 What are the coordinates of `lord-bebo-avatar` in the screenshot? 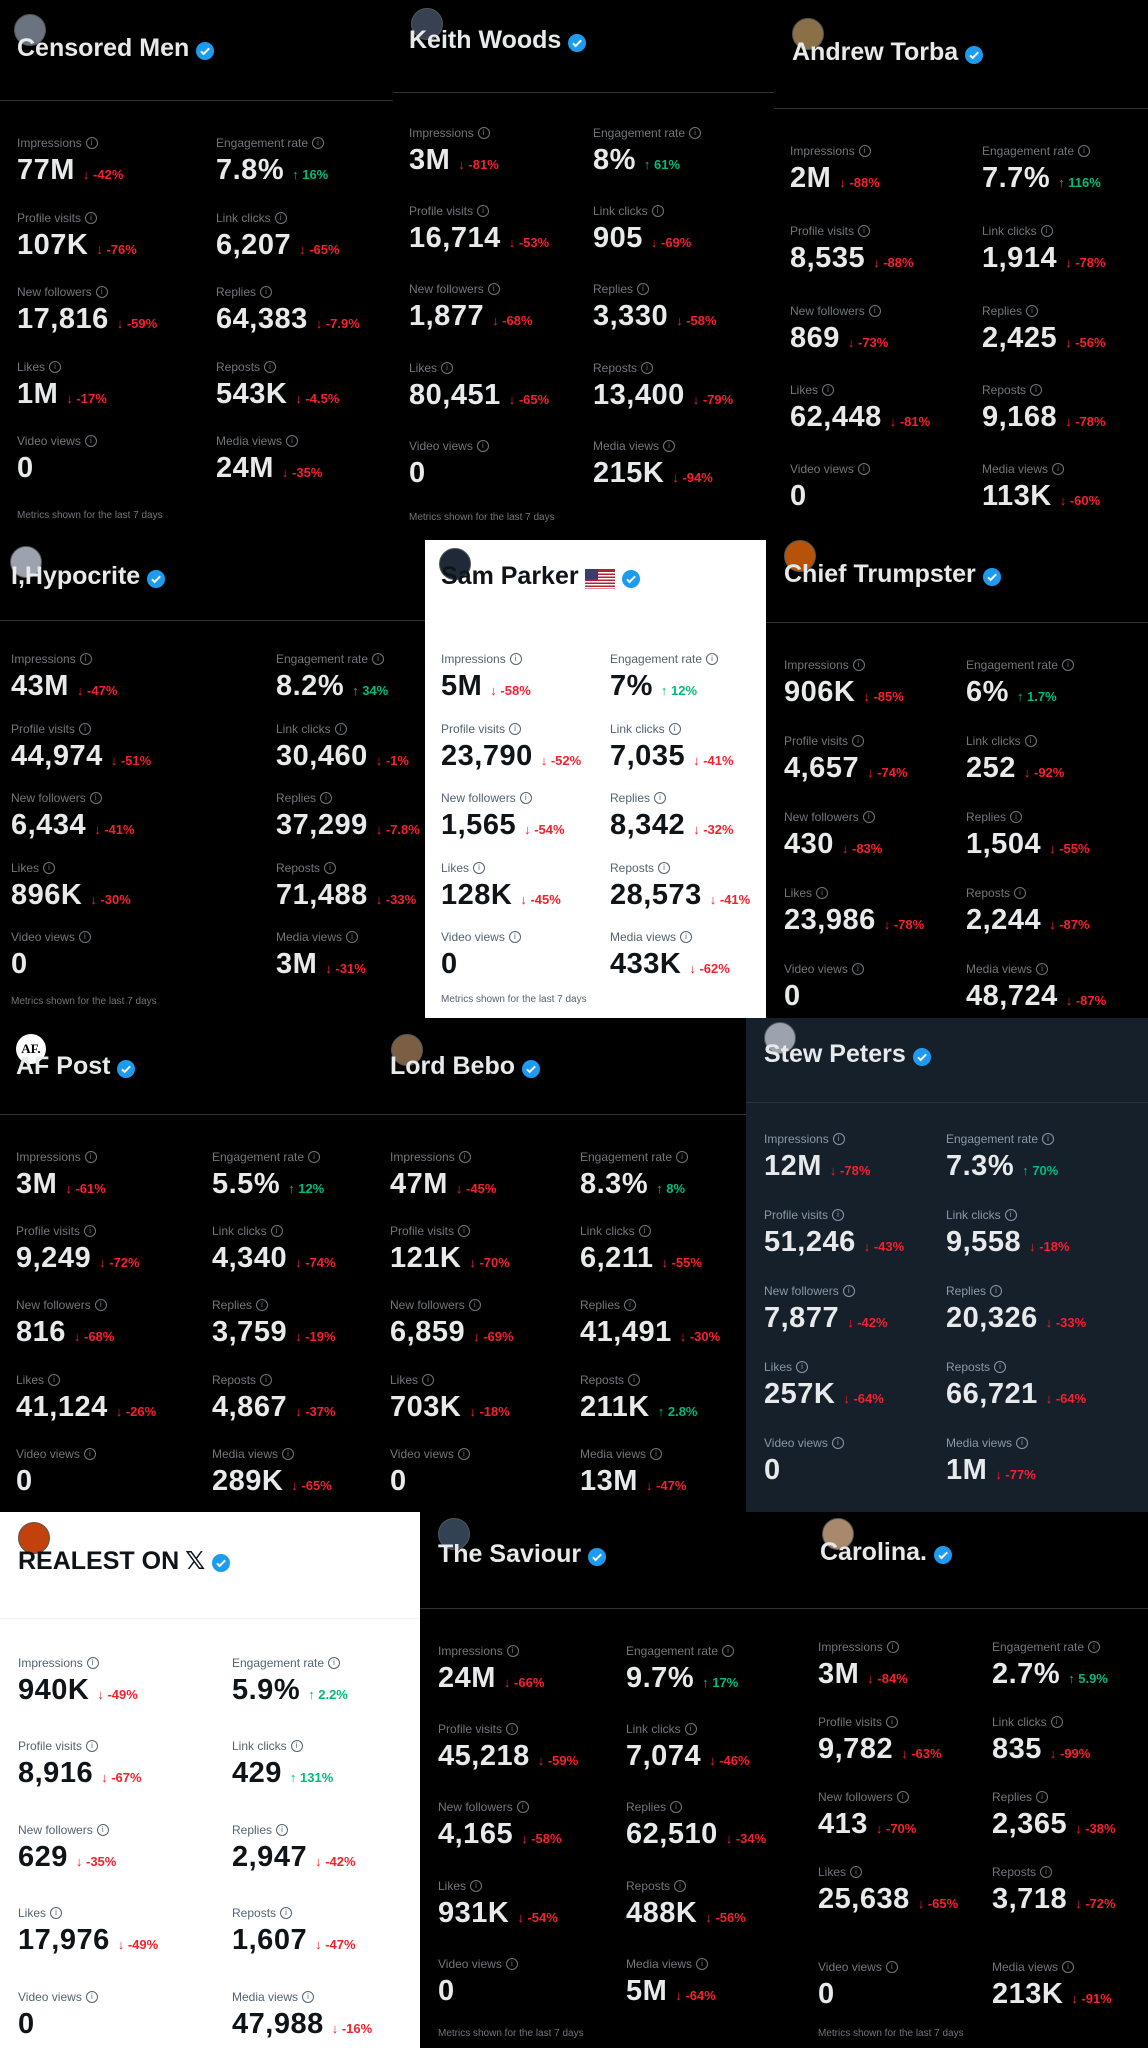 It's located at (407, 1050).